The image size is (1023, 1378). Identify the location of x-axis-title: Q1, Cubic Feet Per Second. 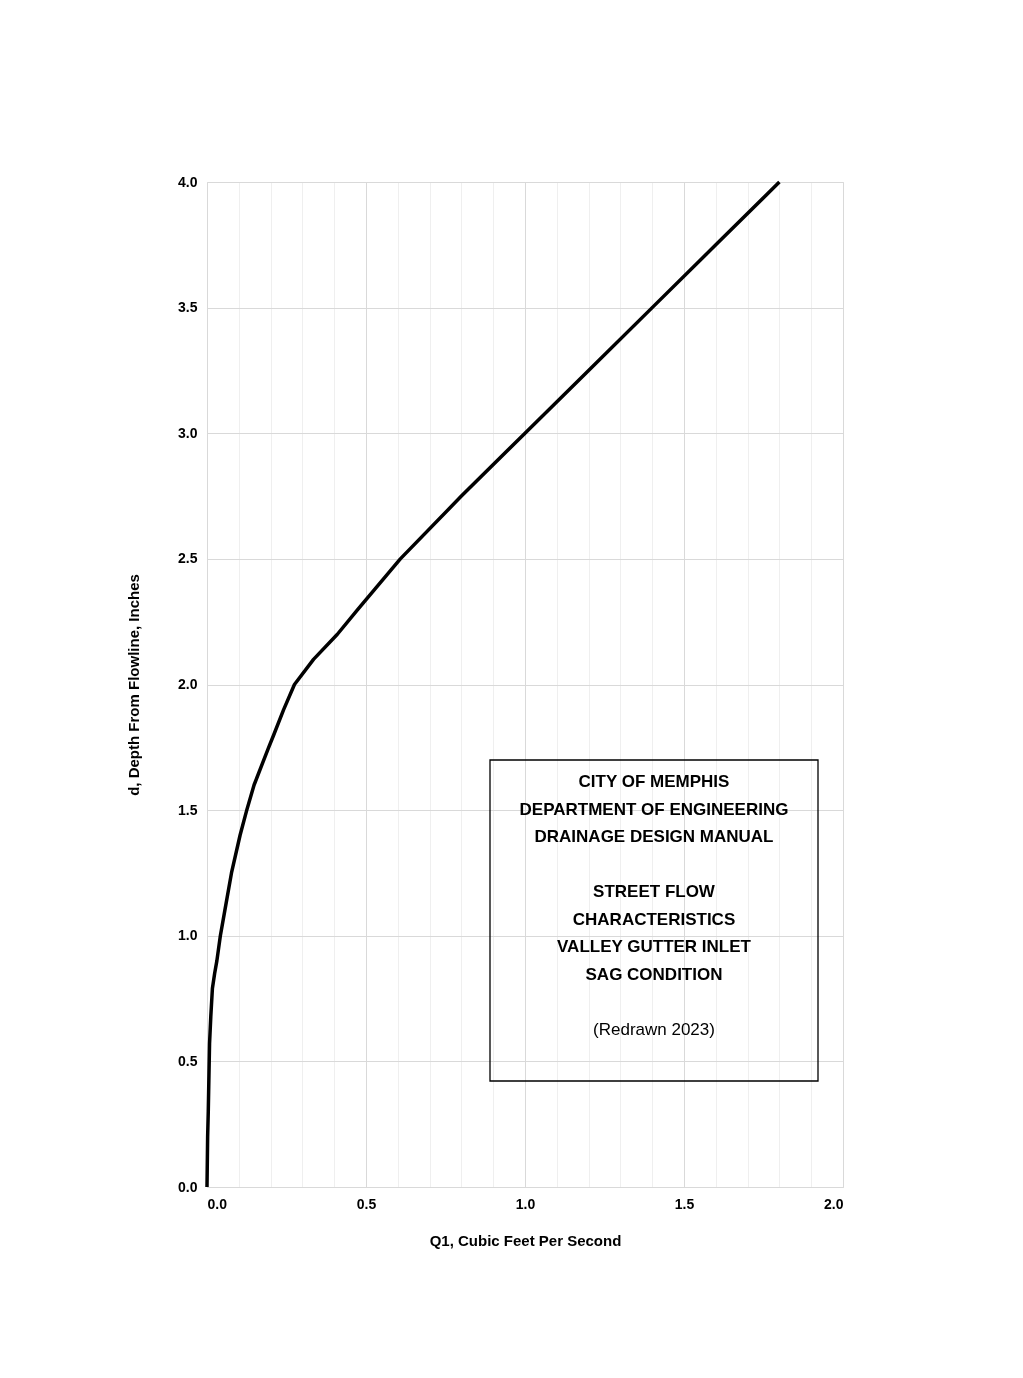
(525, 1240).